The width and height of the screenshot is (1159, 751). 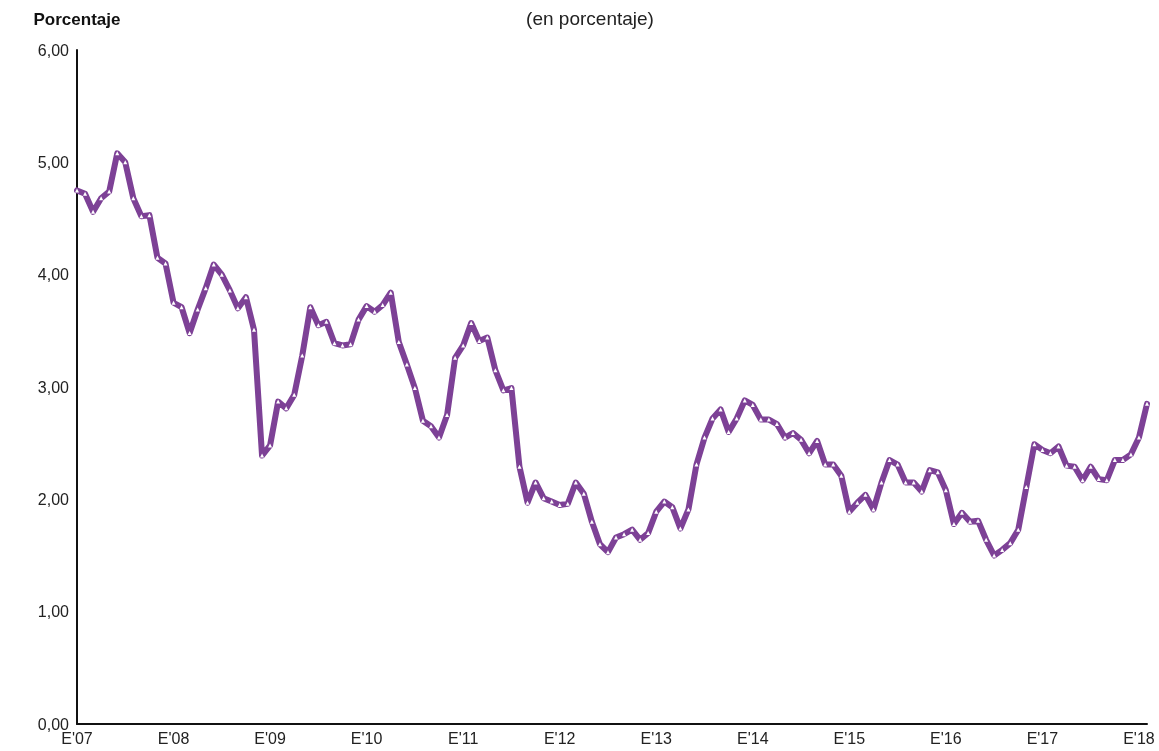 What do you see at coordinates (270, 738) in the screenshot?
I see `x-tick-label: E'09` at bounding box center [270, 738].